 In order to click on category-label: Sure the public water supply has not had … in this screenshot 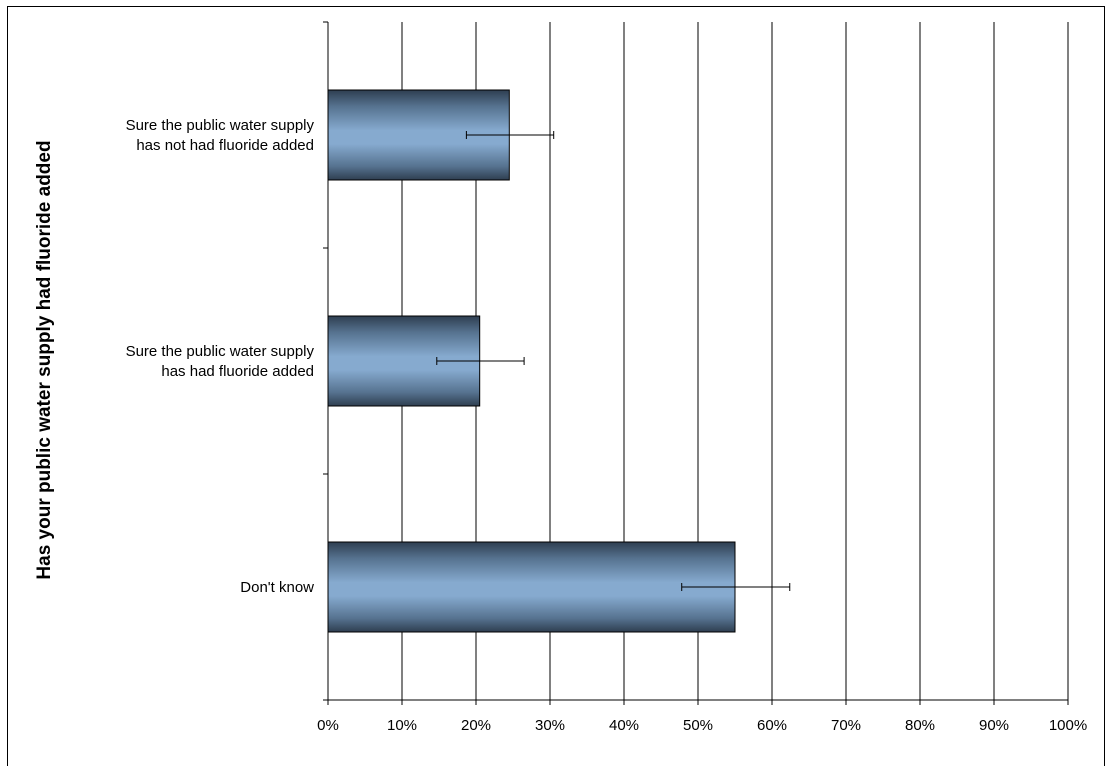, I will do `click(220, 135)`.